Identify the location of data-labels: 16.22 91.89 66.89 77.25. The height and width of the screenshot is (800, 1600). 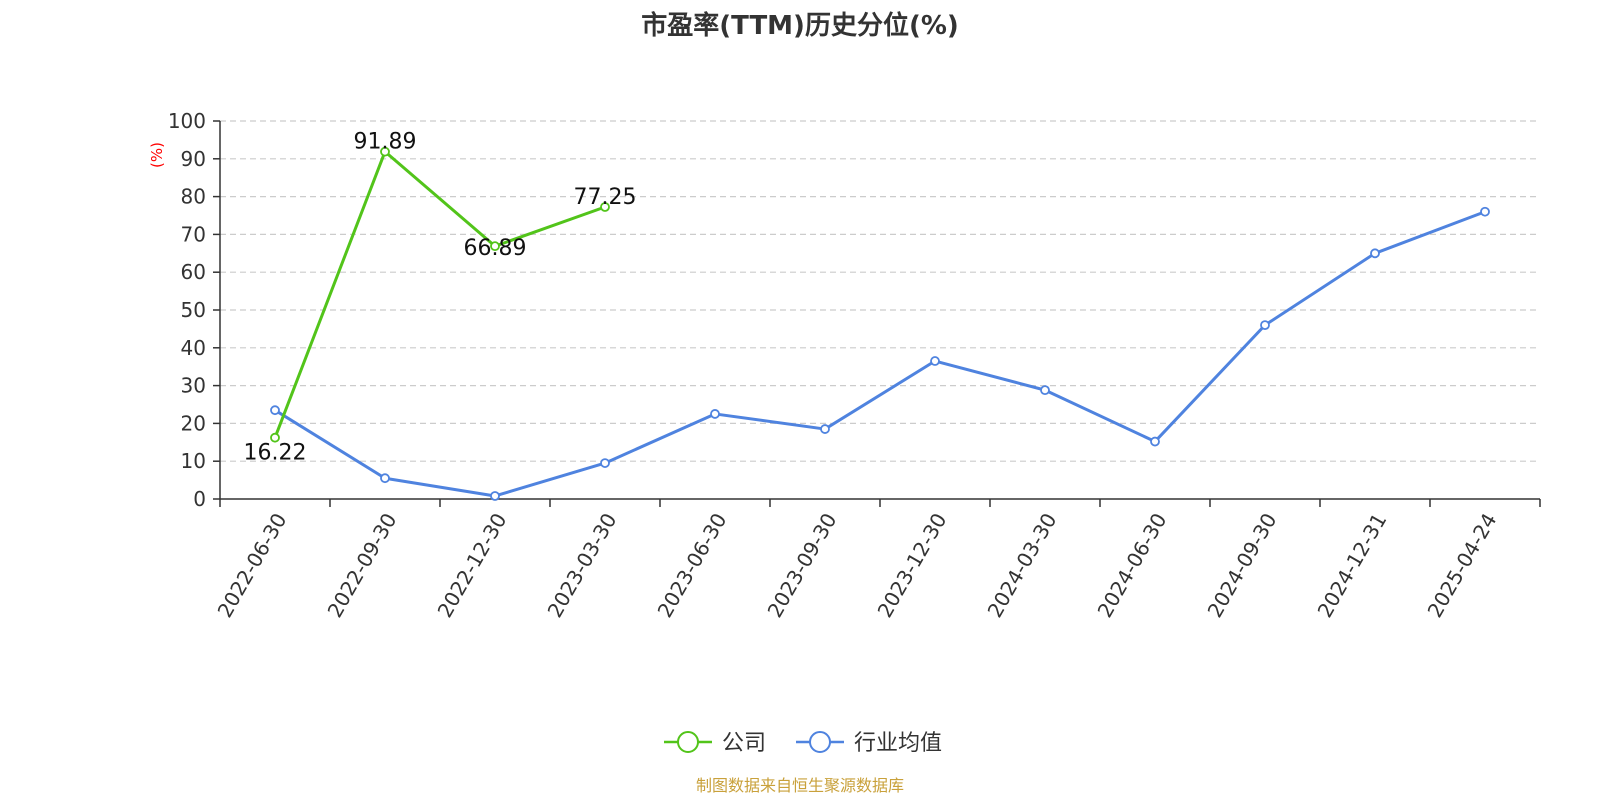
(440, 298).